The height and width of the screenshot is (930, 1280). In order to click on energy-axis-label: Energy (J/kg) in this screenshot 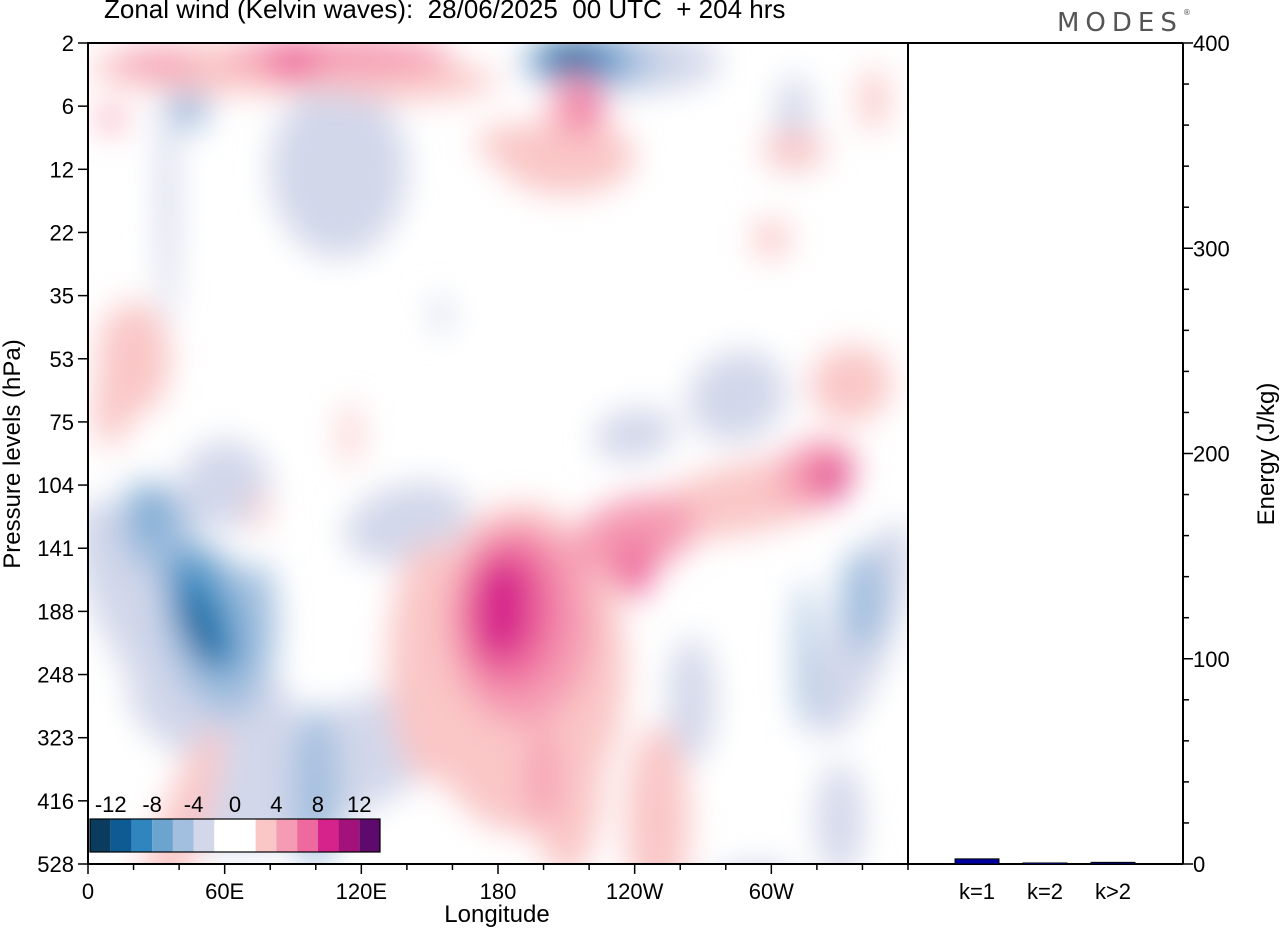, I will do `click(1266, 454)`.